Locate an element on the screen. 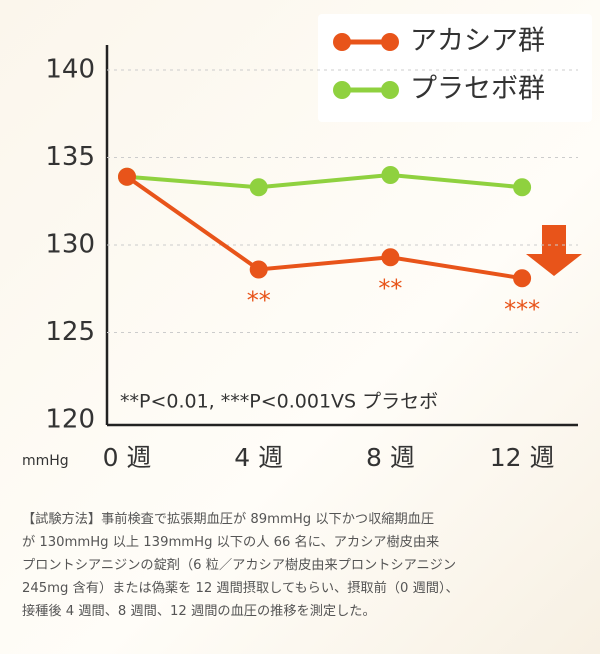  y-tick-label: 125 is located at coordinates (70, 332).